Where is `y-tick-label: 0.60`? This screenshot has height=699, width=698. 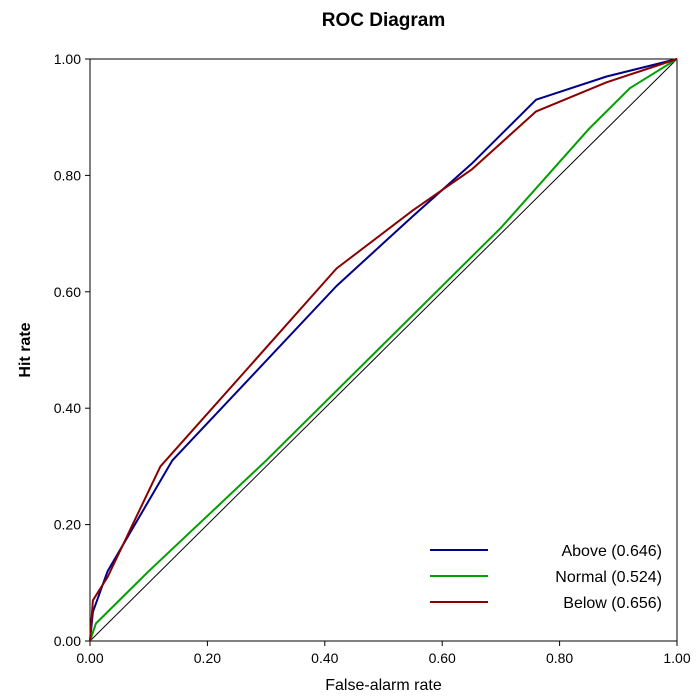
y-tick-label: 0.60 is located at coordinates (67, 292).